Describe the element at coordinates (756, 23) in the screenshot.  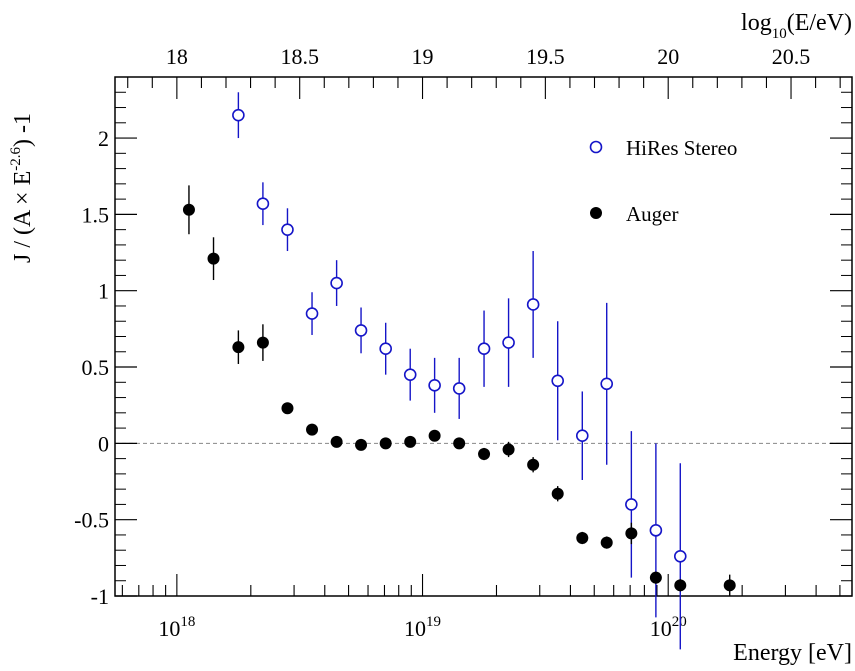
I see `top-axis-label-base: log` at that location.